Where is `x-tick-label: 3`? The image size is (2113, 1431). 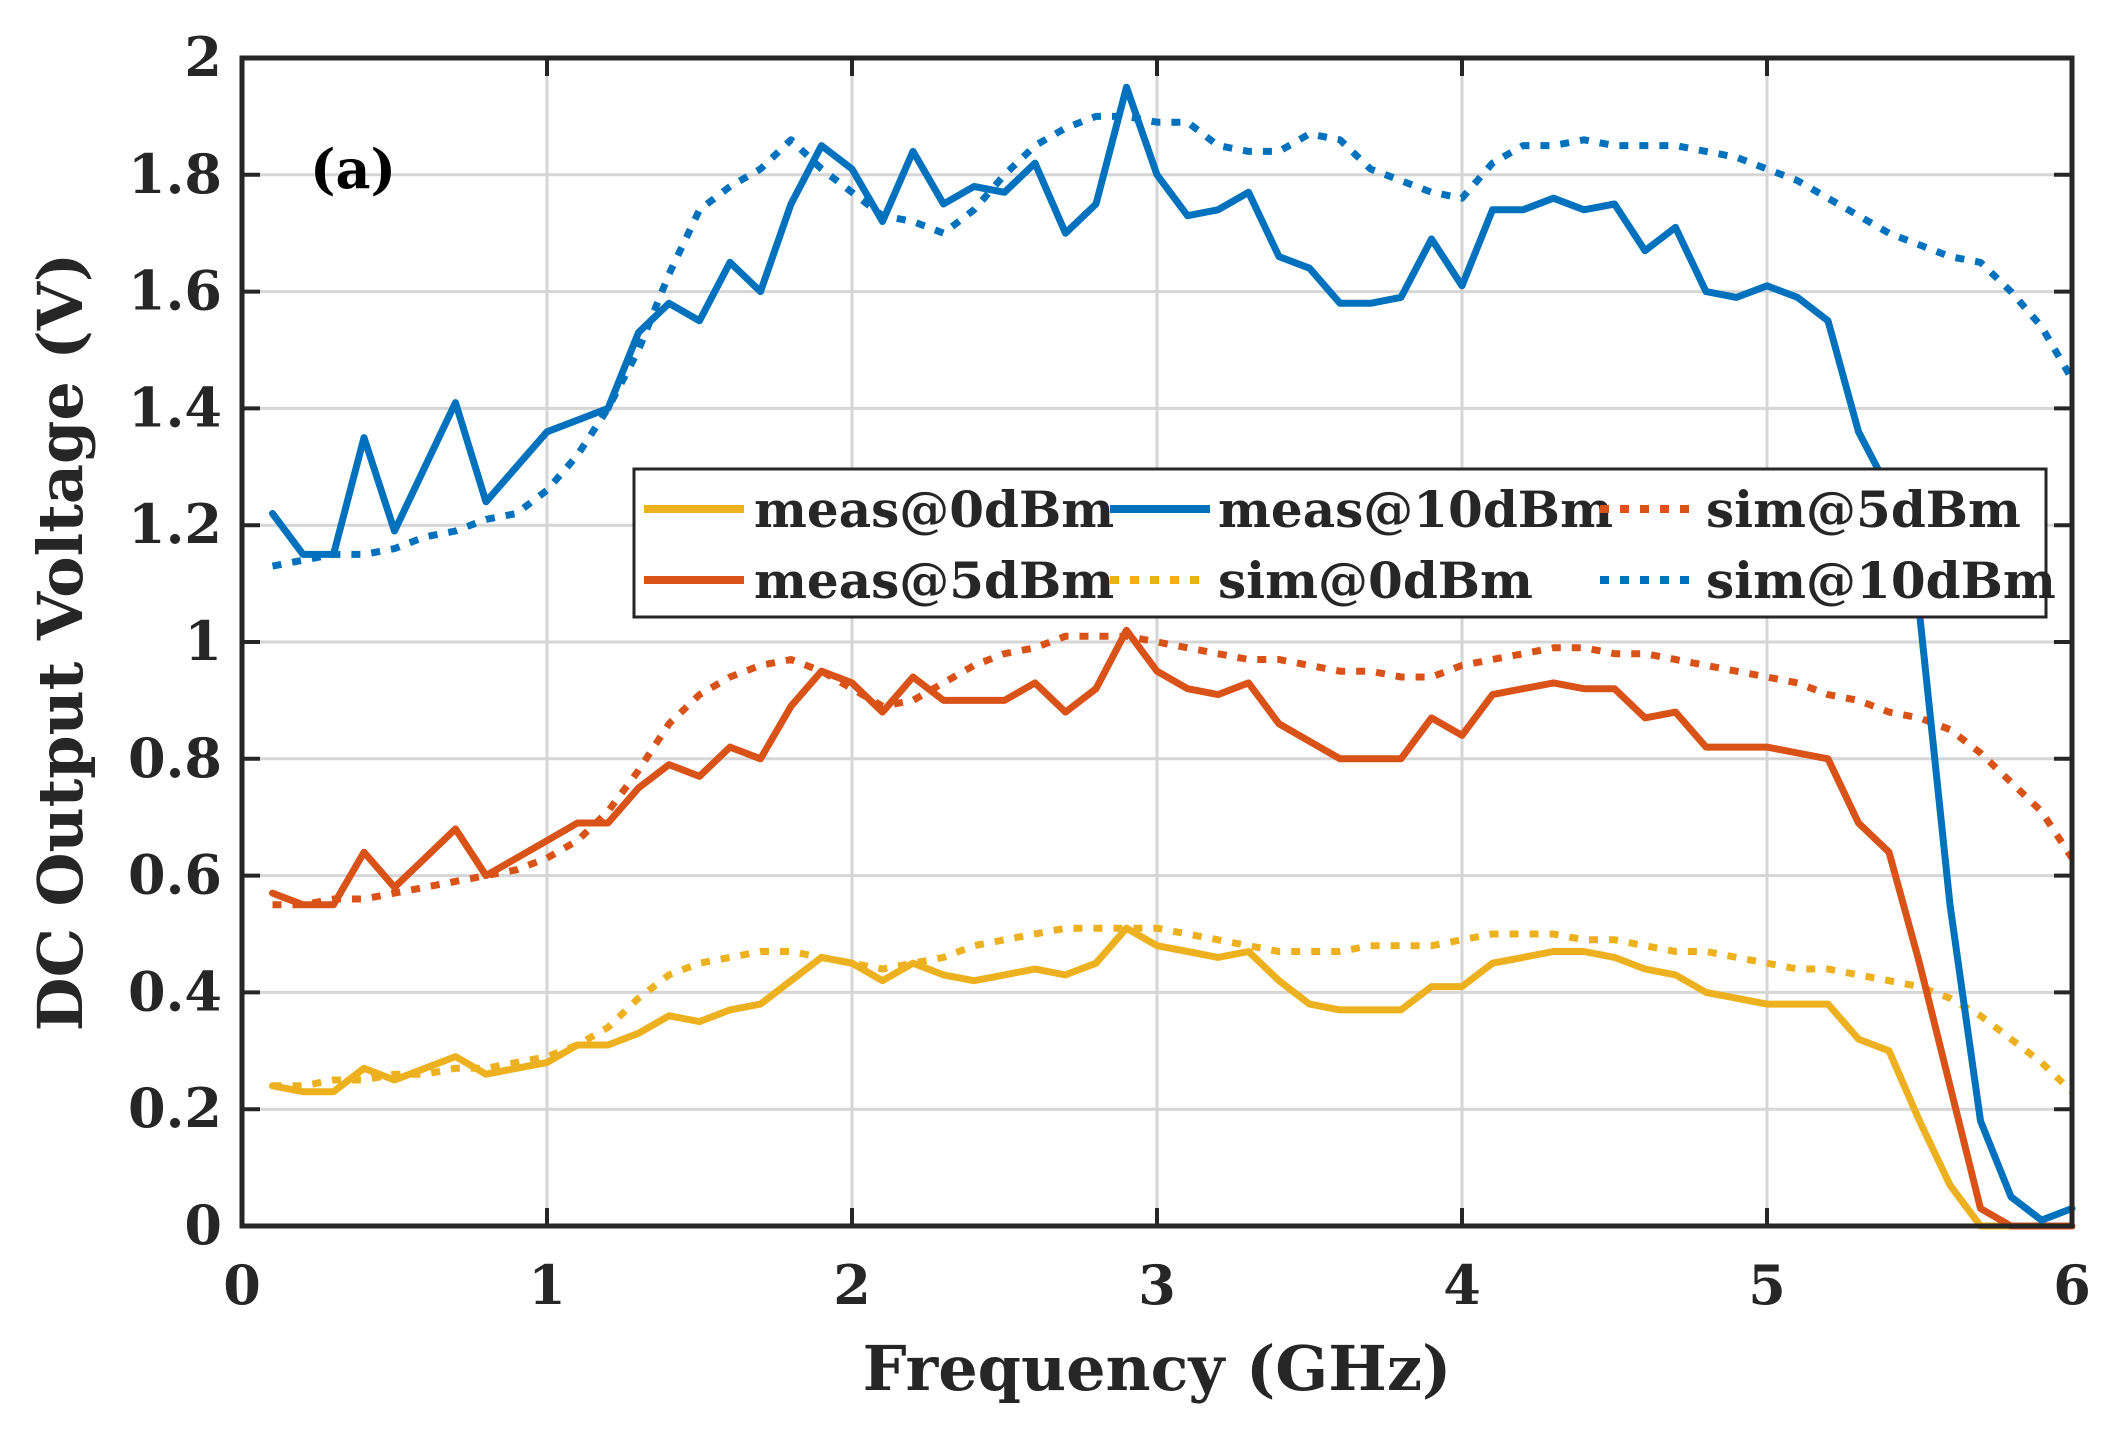 x-tick-label: 3 is located at coordinates (1157, 1285).